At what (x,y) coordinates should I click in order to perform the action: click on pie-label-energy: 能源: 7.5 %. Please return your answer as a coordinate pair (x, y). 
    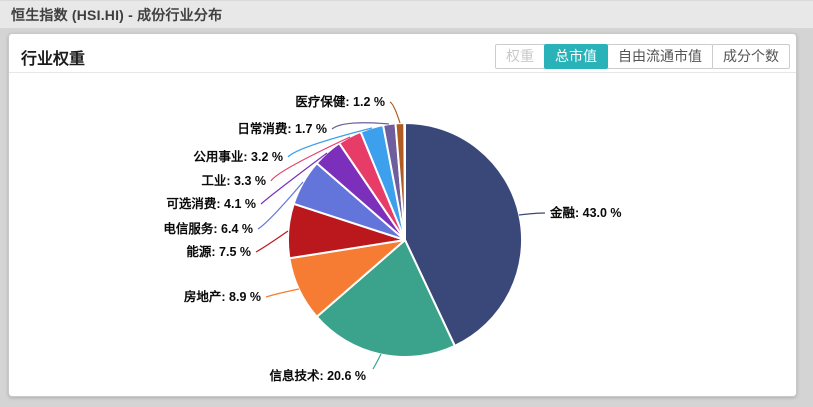
    Looking at the image, I should click on (218, 251).